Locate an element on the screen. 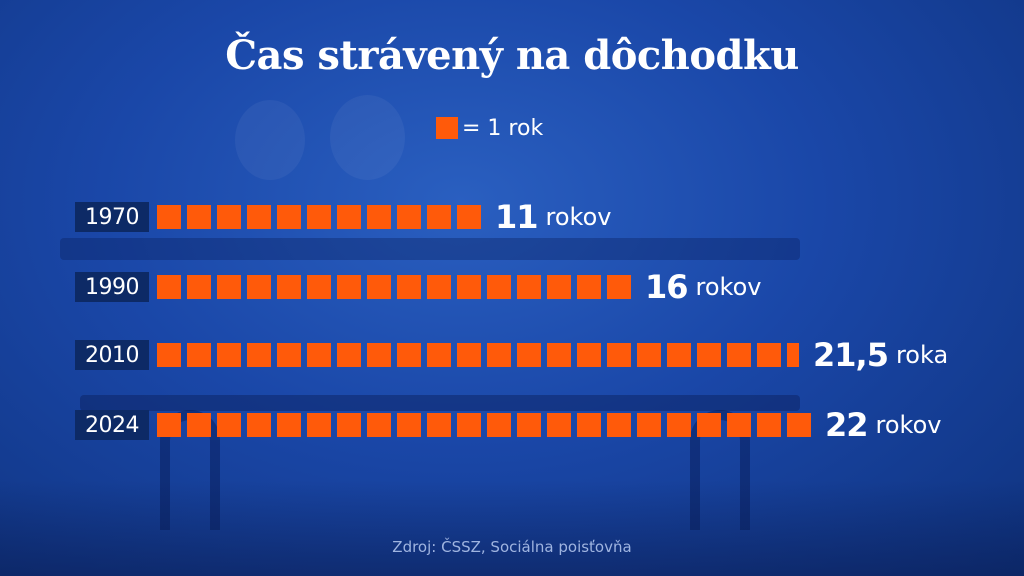 The height and width of the screenshot is (576, 1024). year-label: 2010 is located at coordinates (112, 355).